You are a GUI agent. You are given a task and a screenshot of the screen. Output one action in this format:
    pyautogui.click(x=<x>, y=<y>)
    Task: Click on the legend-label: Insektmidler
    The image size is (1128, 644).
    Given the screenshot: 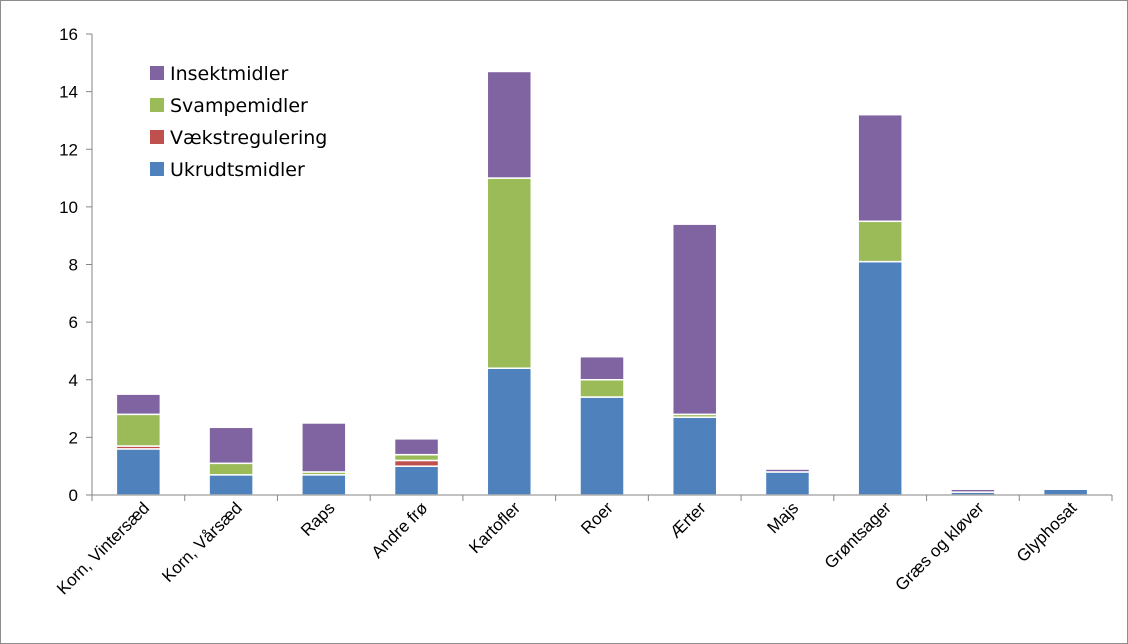 What is the action you would take?
    pyautogui.click(x=229, y=74)
    